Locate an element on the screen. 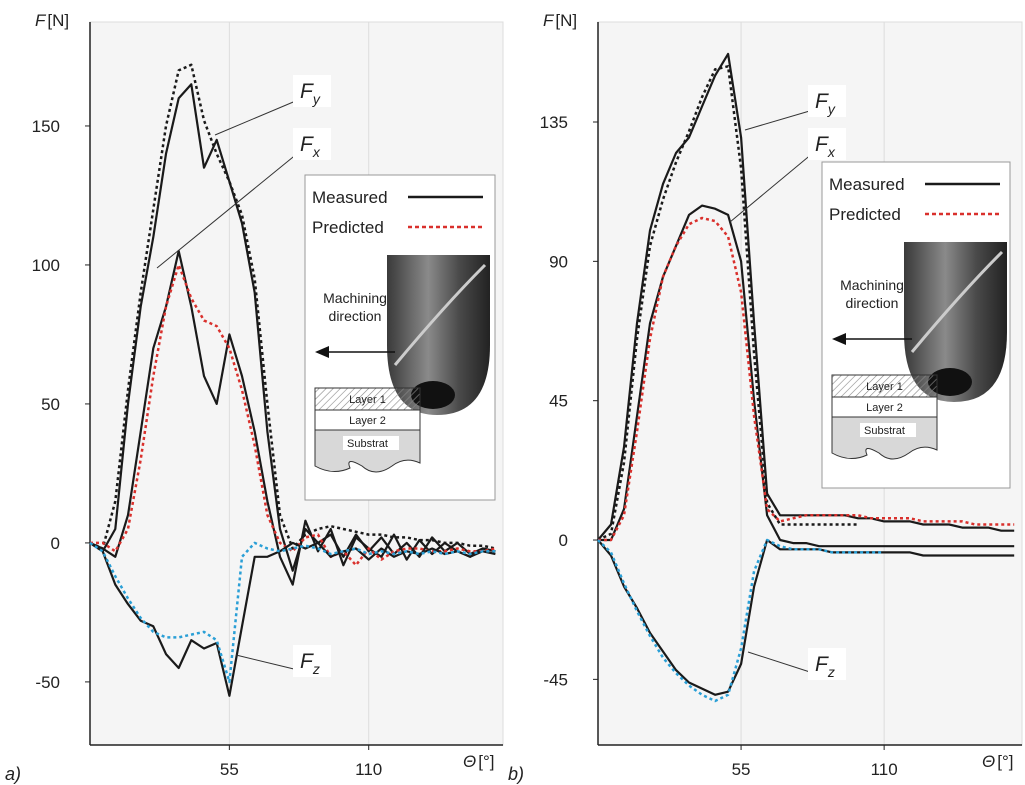 This screenshot has width=1025, height=785. y-tick-label: -50 is located at coordinates (47, 682).